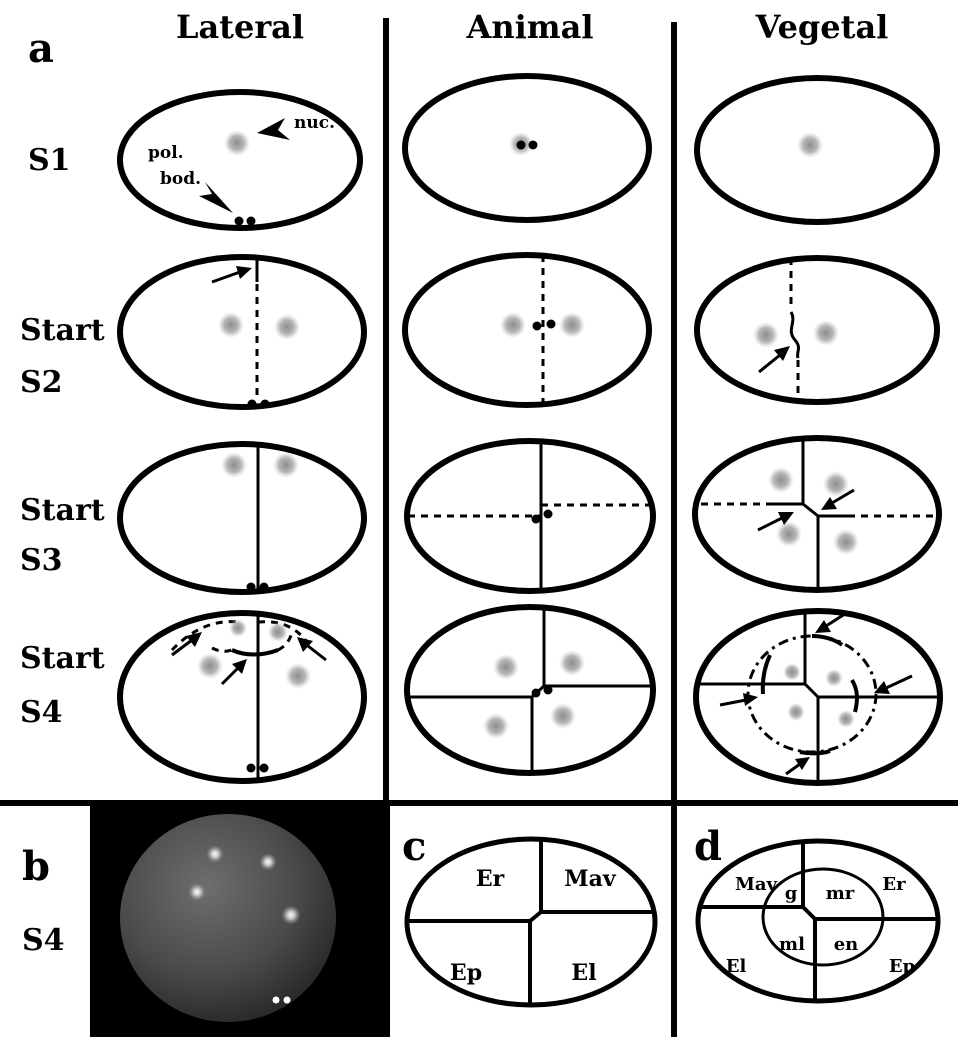 The height and width of the screenshot is (1037, 958). What do you see at coordinates (708, 846) in the screenshot?
I see `panel-letter-d: d` at bounding box center [708, 846].